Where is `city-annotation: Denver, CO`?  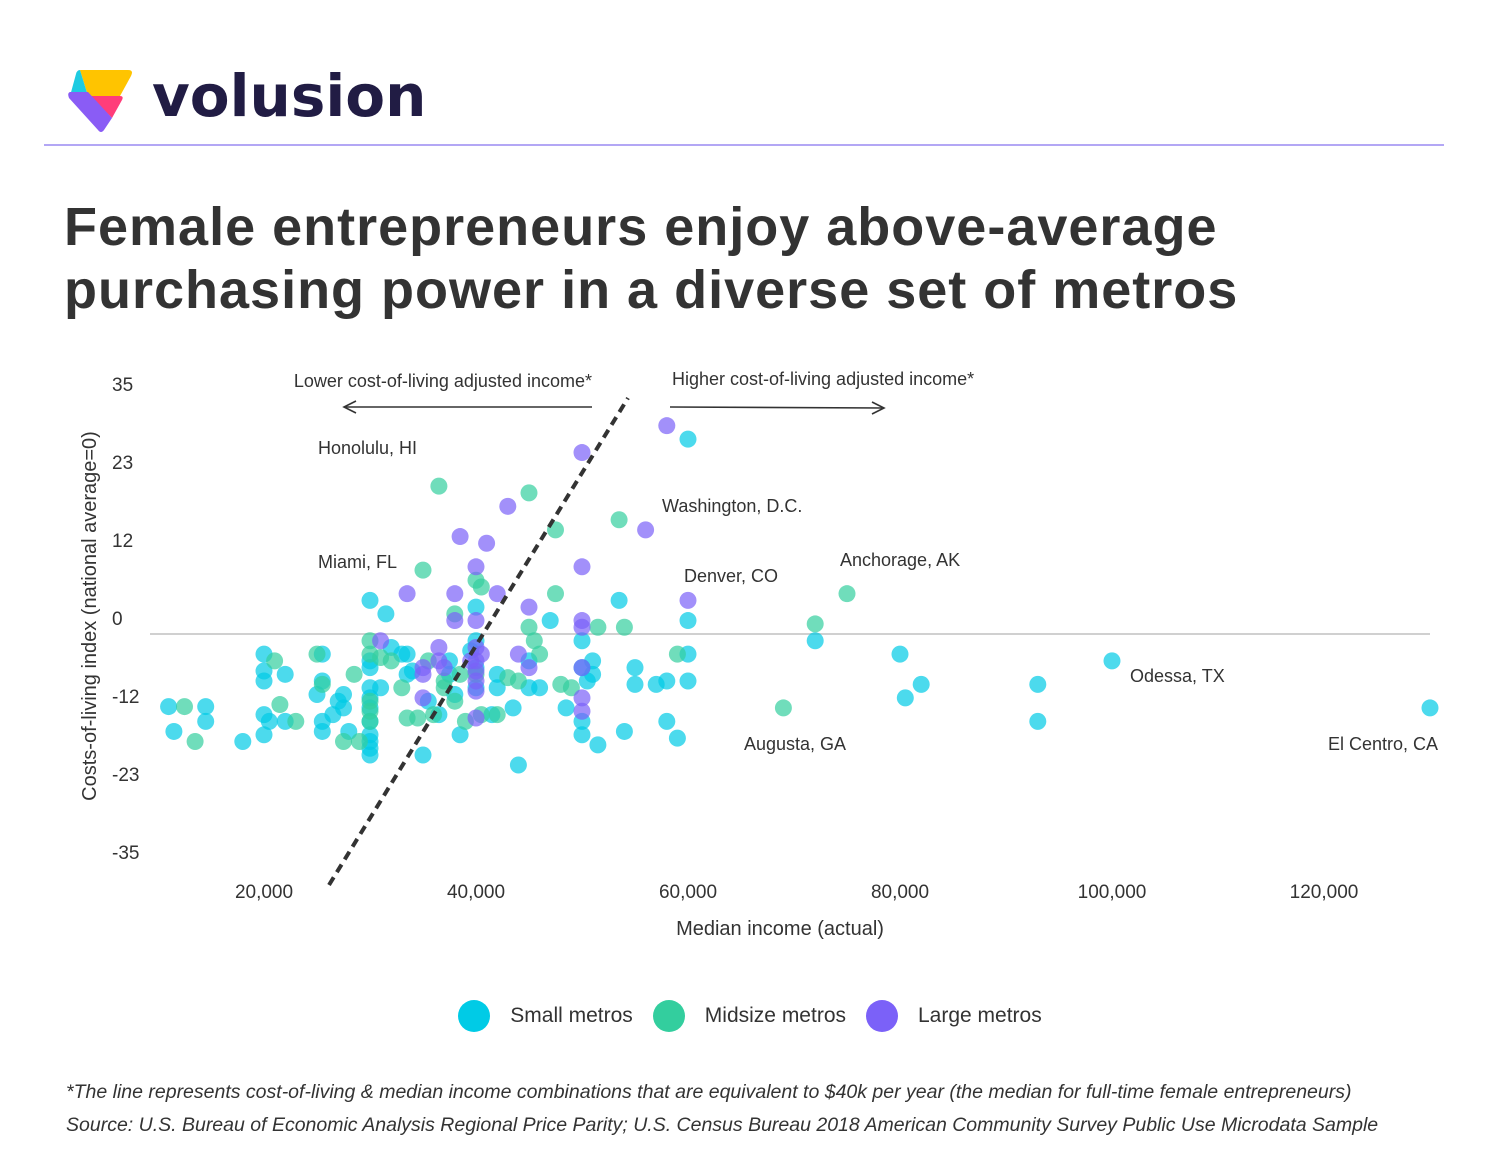
city-annotation: Denver, CO is located at coordinates (731, 576).